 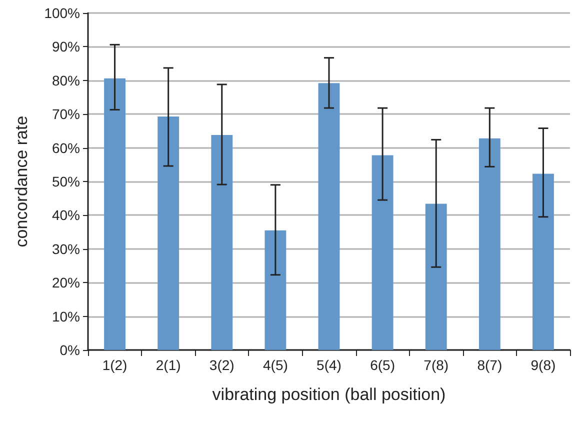 What do you see at coordinates (489, 365) in the screenshot?
I see `x-tick-label: 8(7)` at bounding box center [489, 365].